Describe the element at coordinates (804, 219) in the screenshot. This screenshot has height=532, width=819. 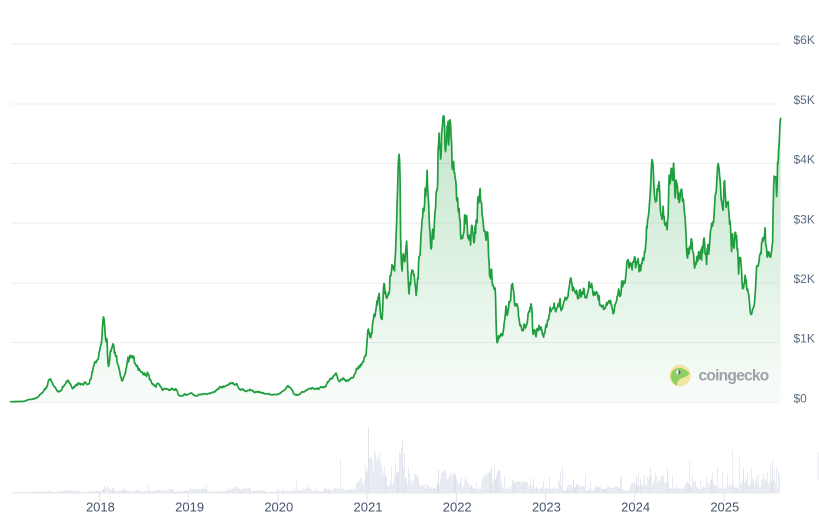
I see `svg-text: $3K` at that location.